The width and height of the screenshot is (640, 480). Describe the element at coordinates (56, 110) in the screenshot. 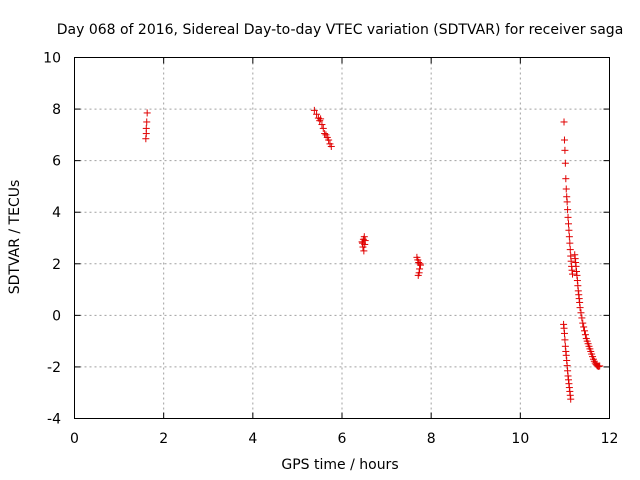

I see `y-tick-label: 8` at that location.